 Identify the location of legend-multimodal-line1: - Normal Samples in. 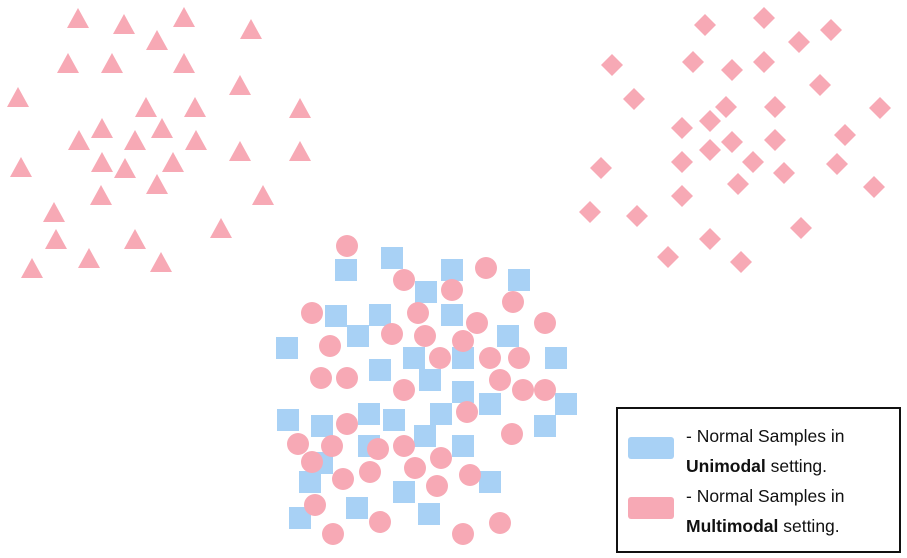
(765, 496).